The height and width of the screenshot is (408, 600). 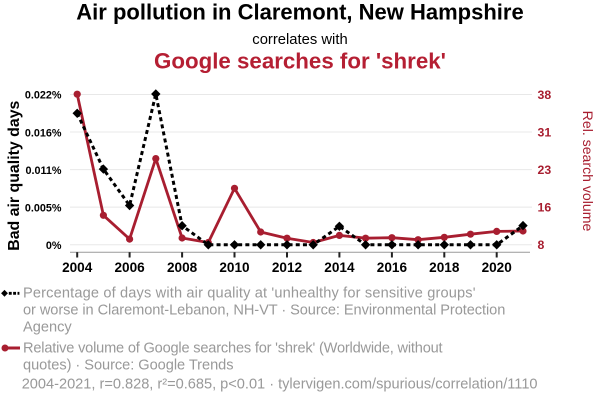 What do you see at coordinates (588, 171) in the screenshot?
I see `svg-text: Rel. search volume` at bounding box center [588, 171].